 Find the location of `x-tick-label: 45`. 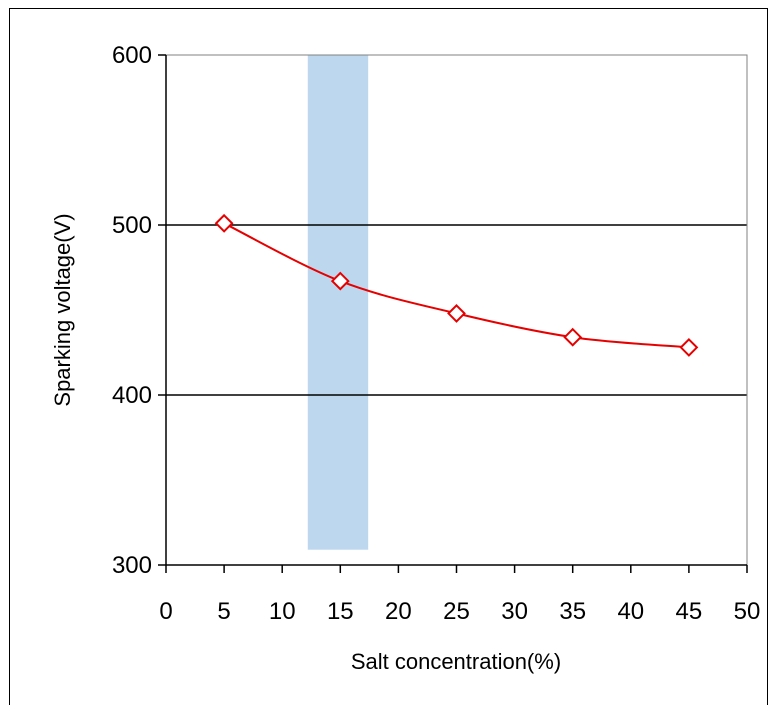

x-tick-label: 45 is located at coordinates (689, 611).